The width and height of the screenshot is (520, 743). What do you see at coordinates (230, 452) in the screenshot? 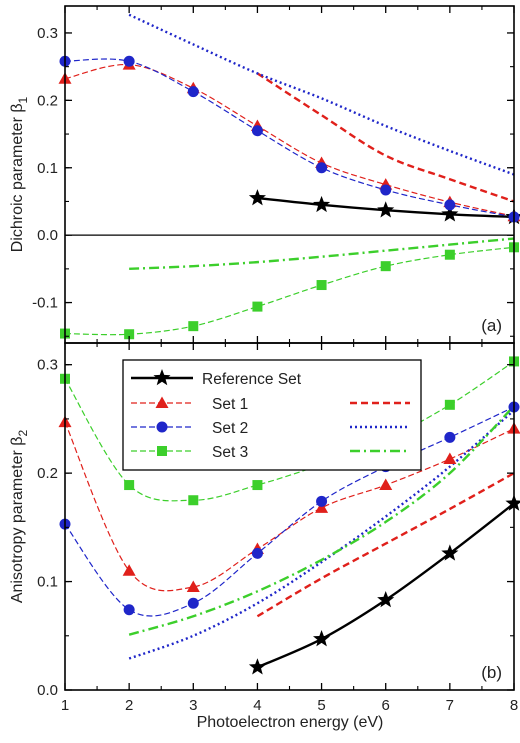
I see `legend-label-set3: Set 3` at bounding box center [230, 452].